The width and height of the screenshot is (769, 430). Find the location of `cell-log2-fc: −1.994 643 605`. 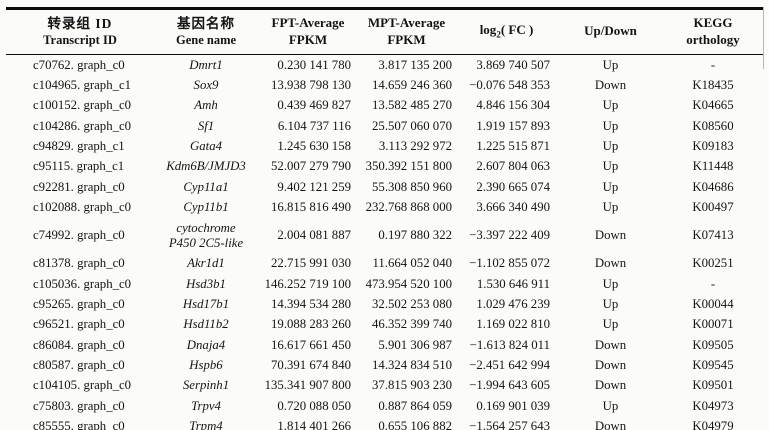

cell-log2-fc: −1.994 643 605 is located at coordinates (509, 385).